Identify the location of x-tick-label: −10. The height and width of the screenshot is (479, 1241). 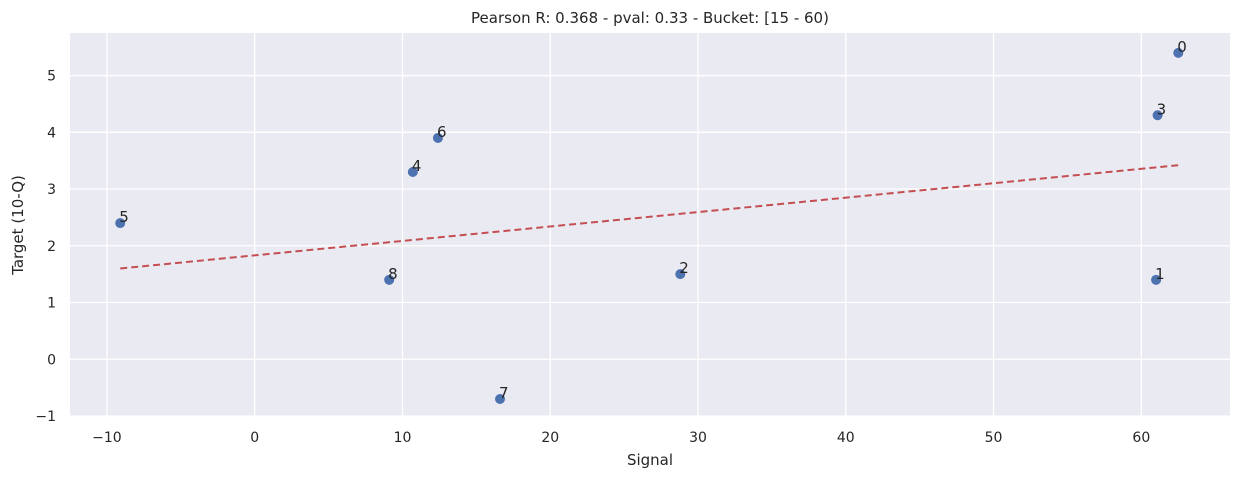
(107, 438).